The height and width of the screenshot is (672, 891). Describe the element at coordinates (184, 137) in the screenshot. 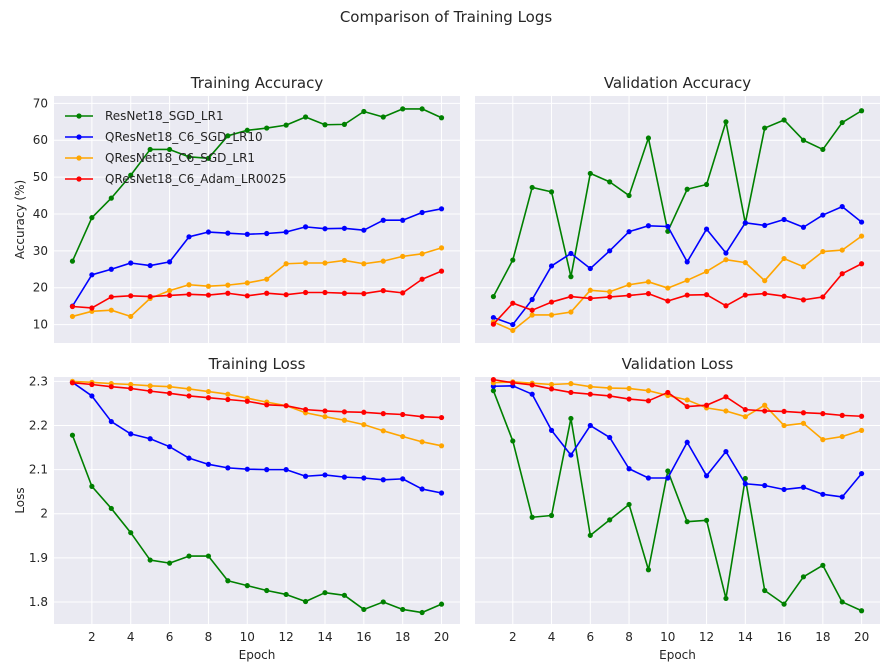

I see `legend-label: QResNet18_C6_SGD_LR10` at that location.